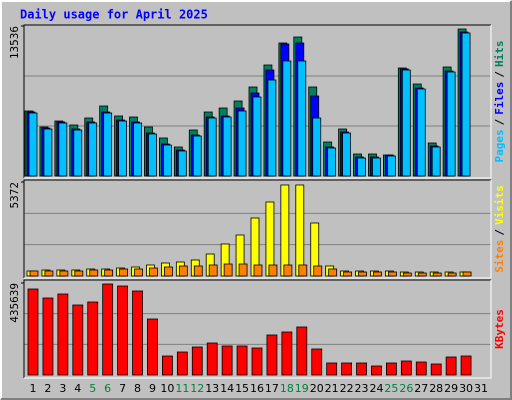  Describe the element at coordinates (499, 256) in the screenshot. I see `legend-entry: Sites` at that location.